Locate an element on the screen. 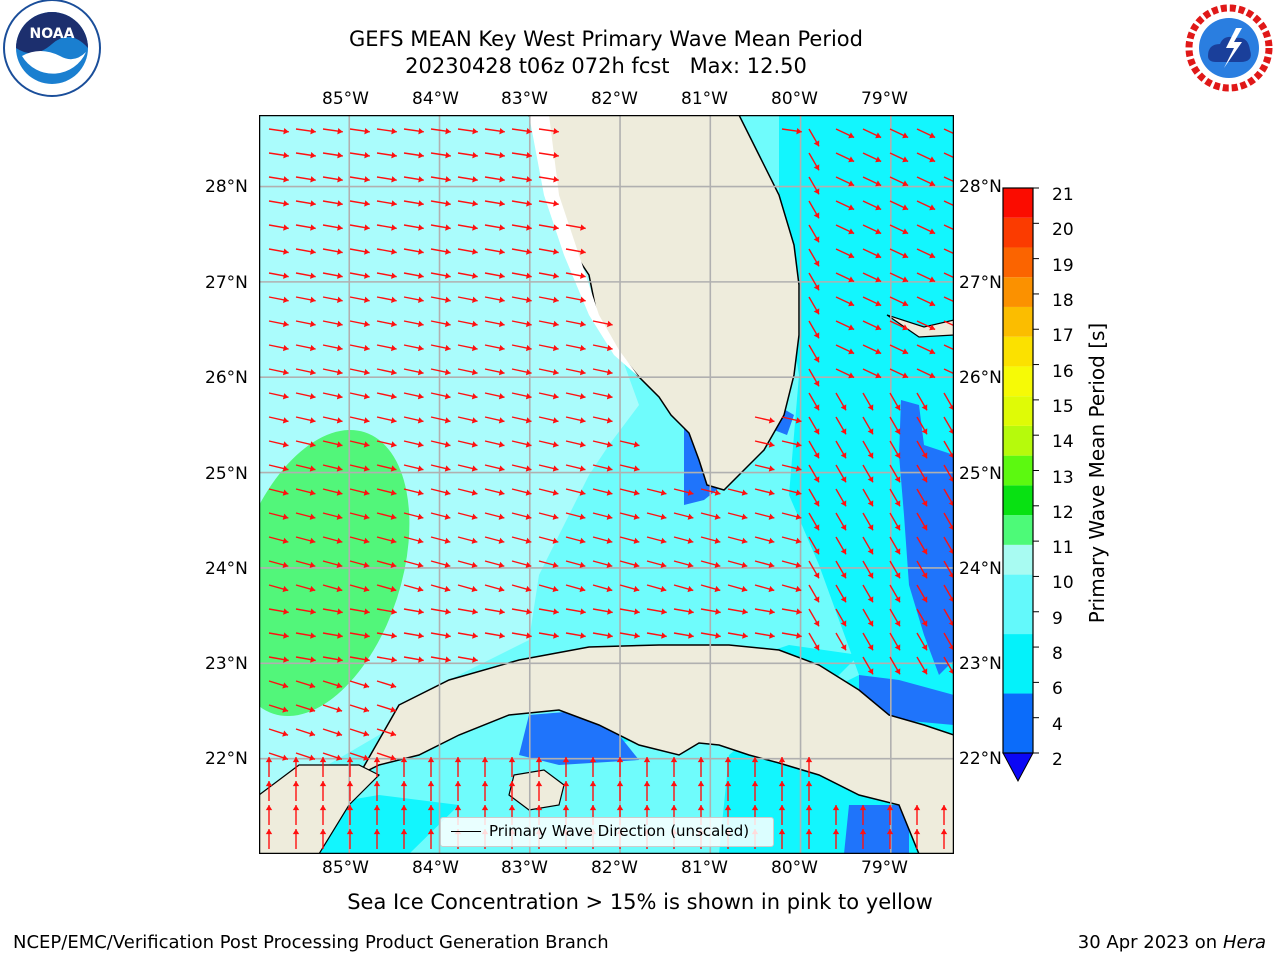 The width and height of the screenshot is (1280, 960). bahamas-blue-region is located at coordinates (926, 537).